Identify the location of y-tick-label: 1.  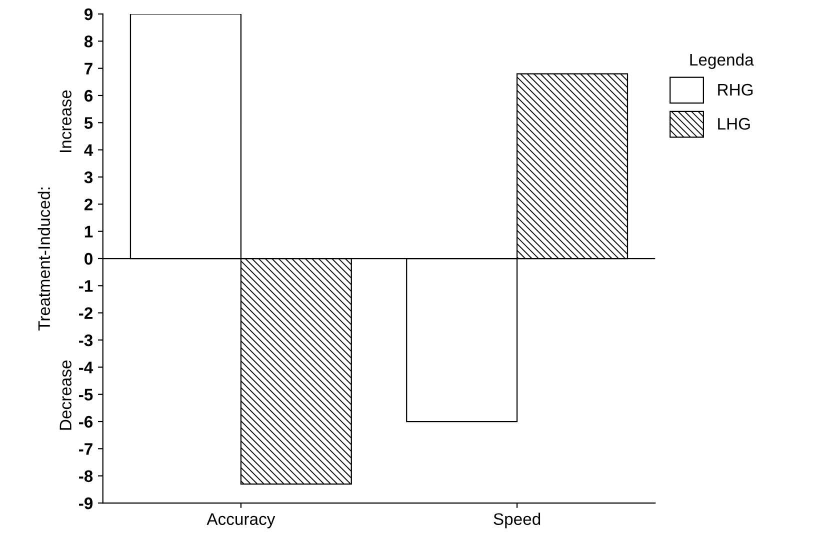
(88, 232).